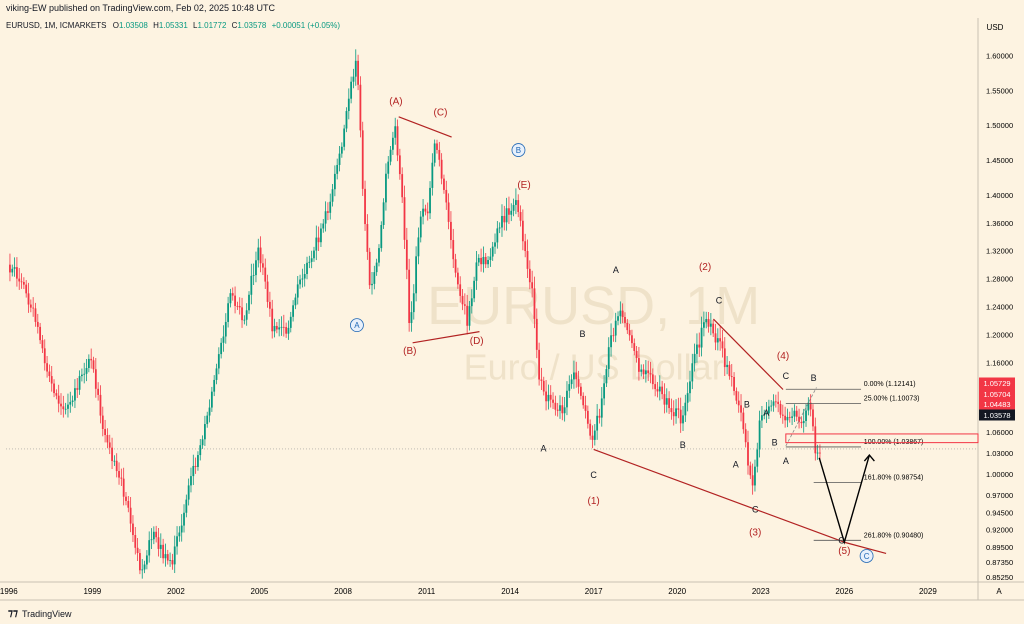 This screenshot has width=1024, height=624. Describe the element at coordinates (761, 591) in the screenshot. I see `x-tick-label: 2023` at that location.